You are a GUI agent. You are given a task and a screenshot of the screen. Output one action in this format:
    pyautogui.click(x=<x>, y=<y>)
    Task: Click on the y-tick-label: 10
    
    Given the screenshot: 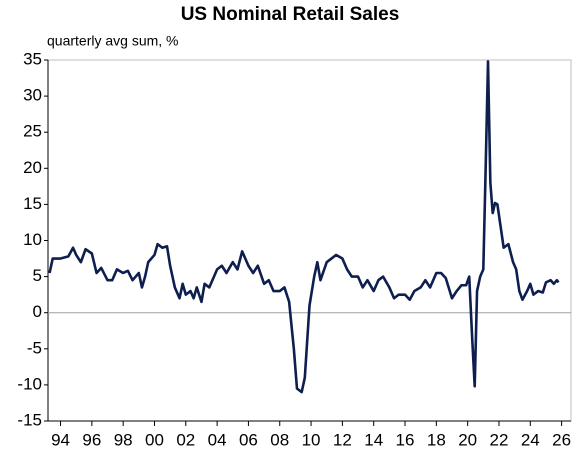 What is the action you would take?
    pyautogui.click(x=32, y=239)
    